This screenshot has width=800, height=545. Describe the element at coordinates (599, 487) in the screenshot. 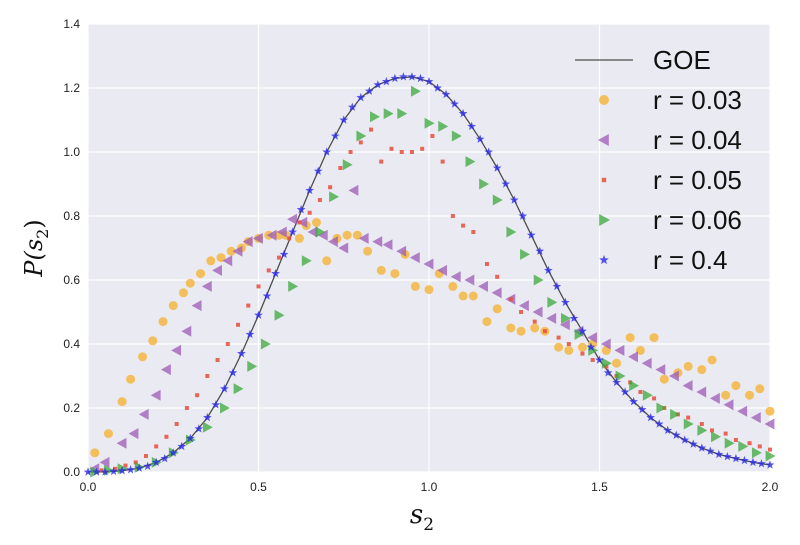

I see `x-tick-label: 1.5` at that location.